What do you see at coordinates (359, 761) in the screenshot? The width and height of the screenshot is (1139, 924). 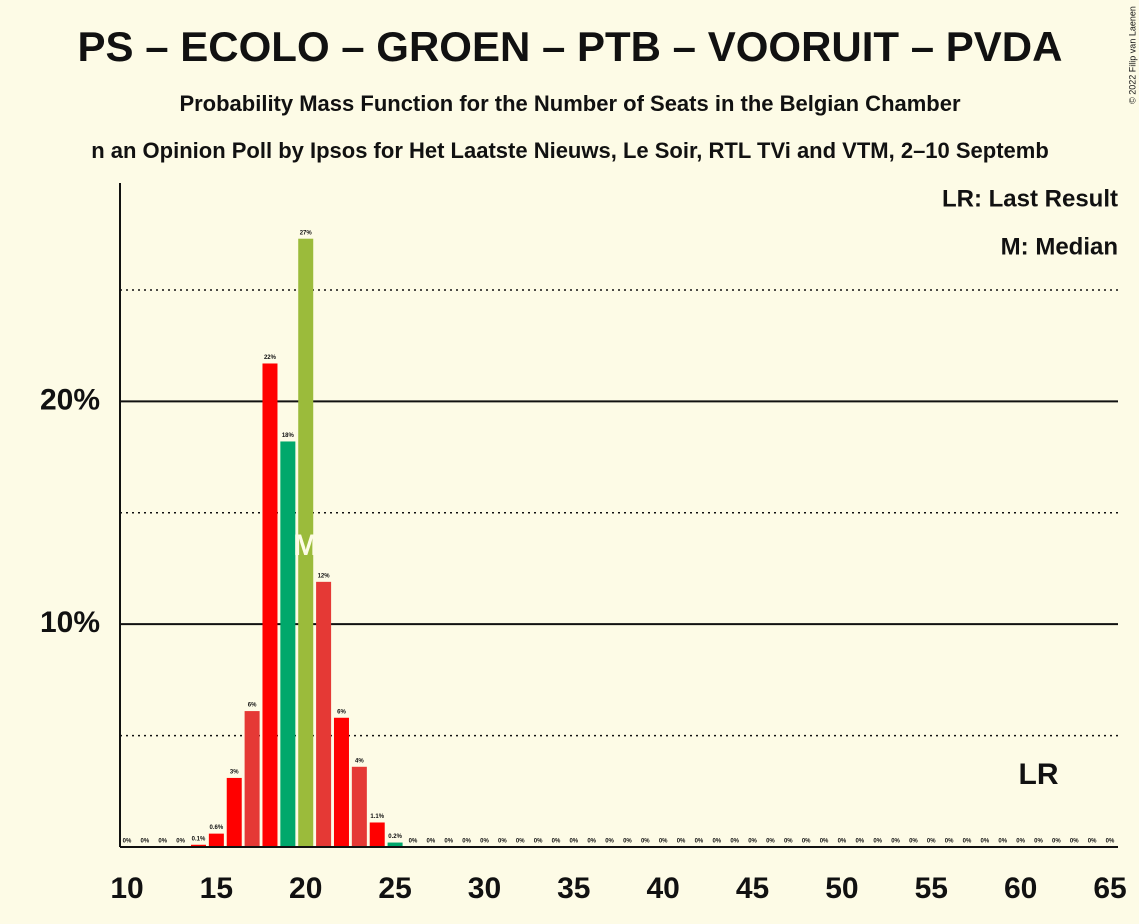 I see `value-label: 4%` at bounding box center [359, 761].